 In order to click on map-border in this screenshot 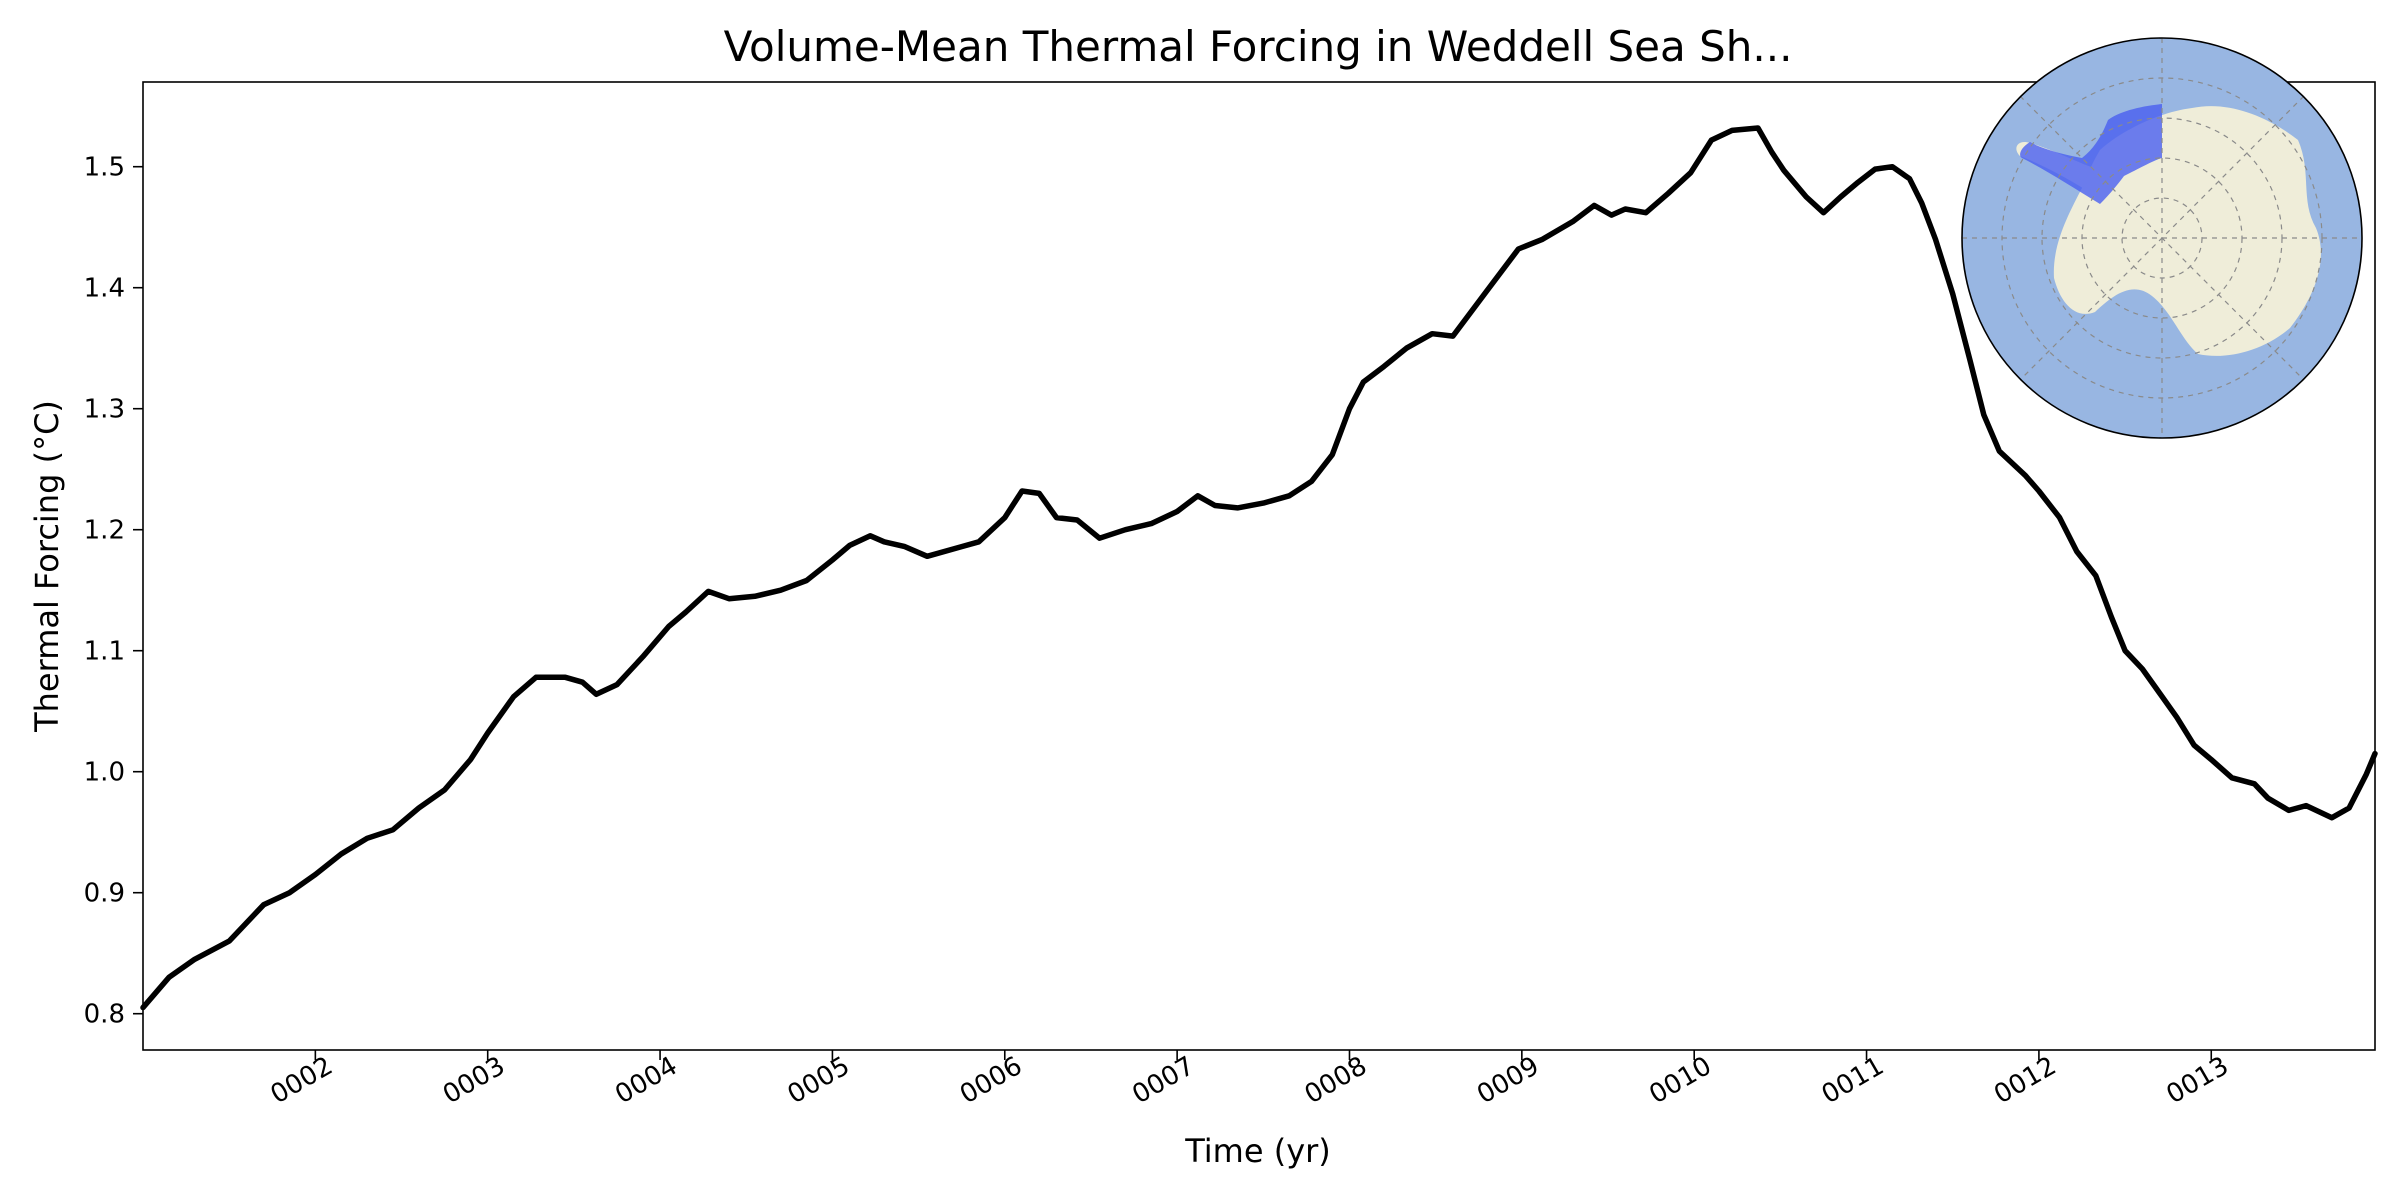, I will do `click(2162, 238)`.